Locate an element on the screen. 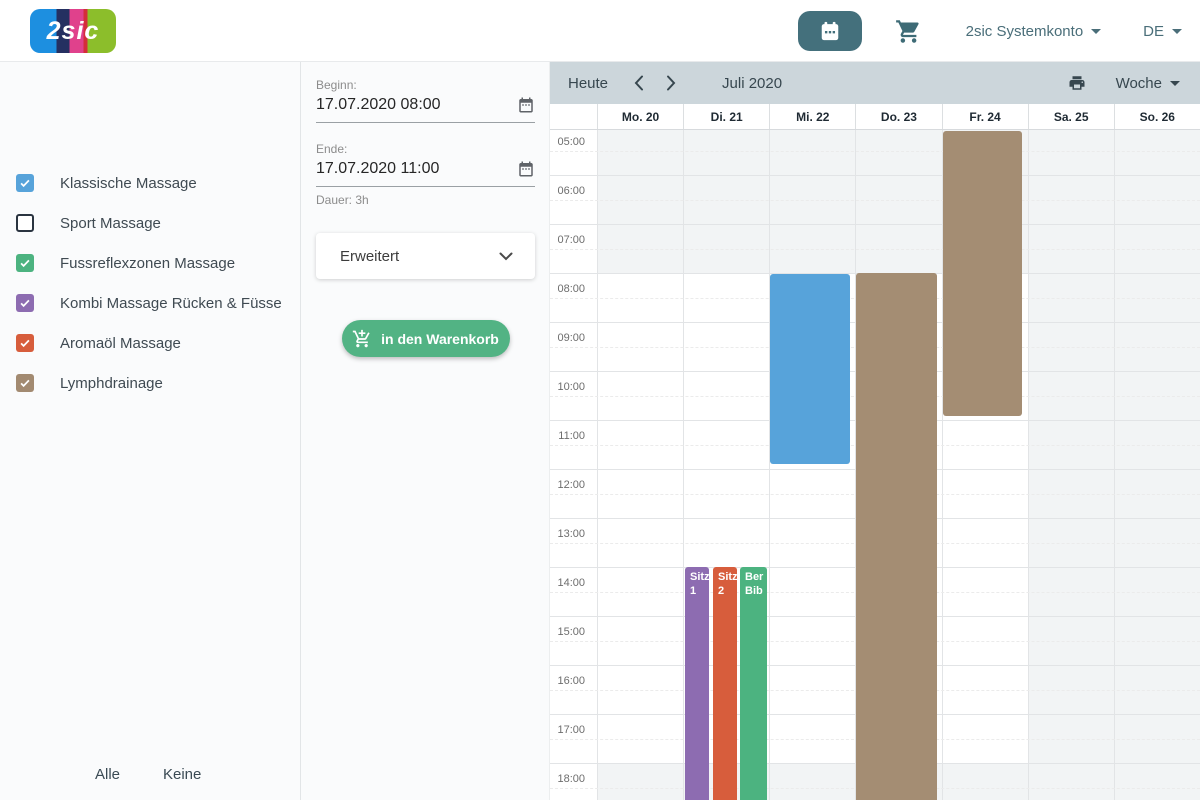 This screenshot has width=1200, height=800. time-label: 10:00 is located at coordinates (571, 387).